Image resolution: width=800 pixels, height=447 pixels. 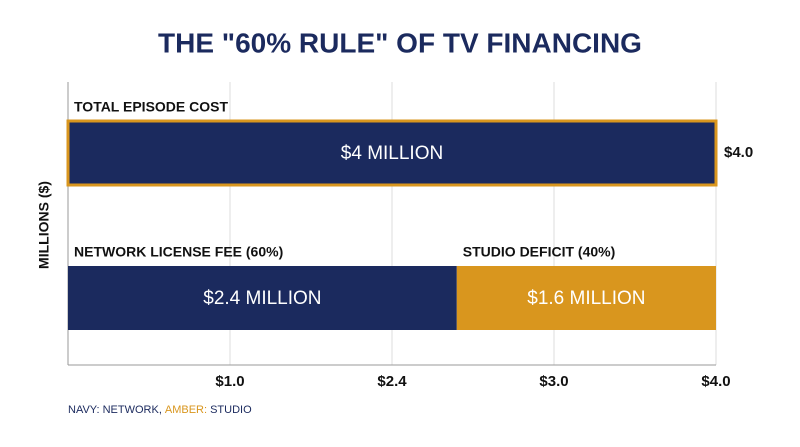 What do you see at coordinates (132, 410) in the screenshot?
I see `legend-item: NETWORK,` at bounding box center [132, 410].